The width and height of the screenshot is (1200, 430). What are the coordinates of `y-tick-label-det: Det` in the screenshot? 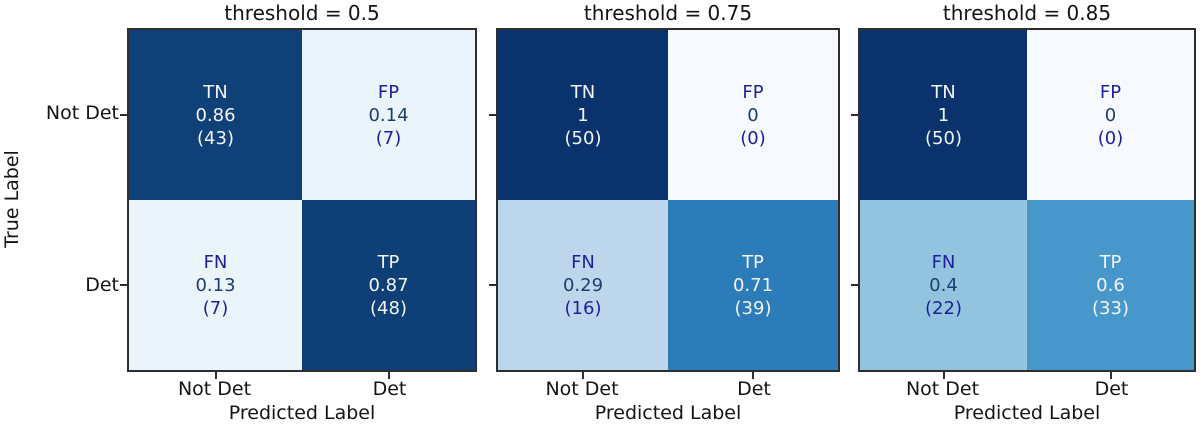 It's located at (102, 285).